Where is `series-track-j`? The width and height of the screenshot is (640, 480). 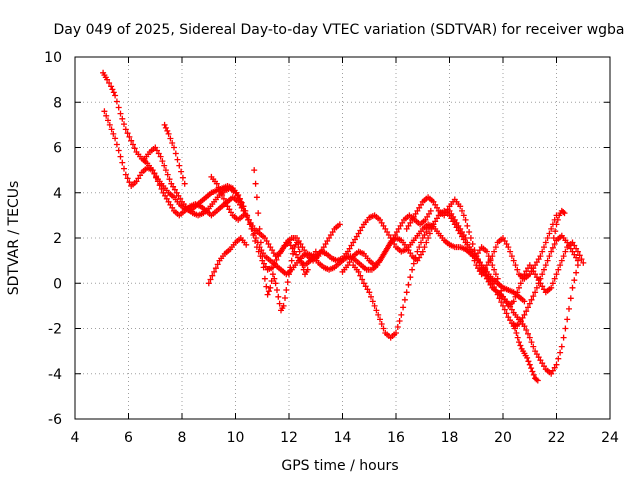
series-track-j is located at coordinates (393, 281).